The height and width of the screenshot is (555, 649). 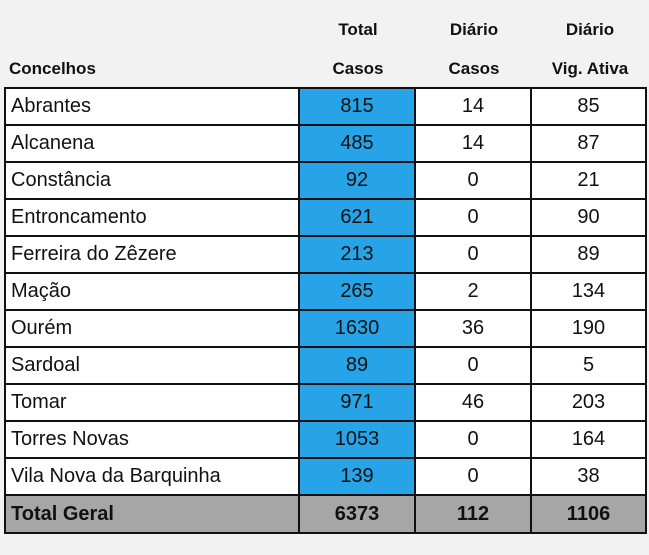 I want to click on table-row: Torres Novas 1053 0 164, so click(x=325, y=439).